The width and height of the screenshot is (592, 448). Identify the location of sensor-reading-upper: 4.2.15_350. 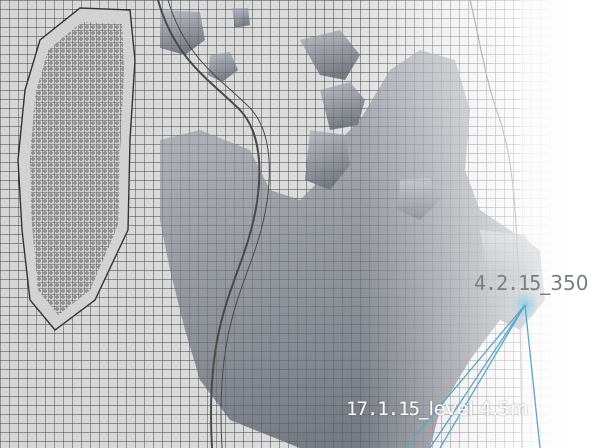
(531, 283).